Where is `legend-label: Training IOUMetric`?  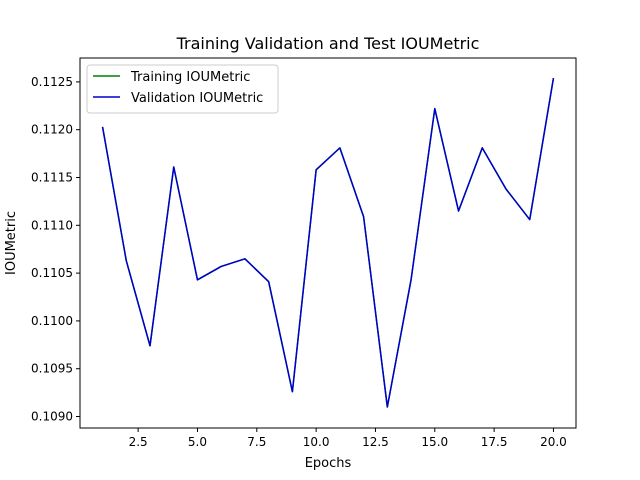
legend-label: Training IOUMetric is located at coordinates (190, 77).